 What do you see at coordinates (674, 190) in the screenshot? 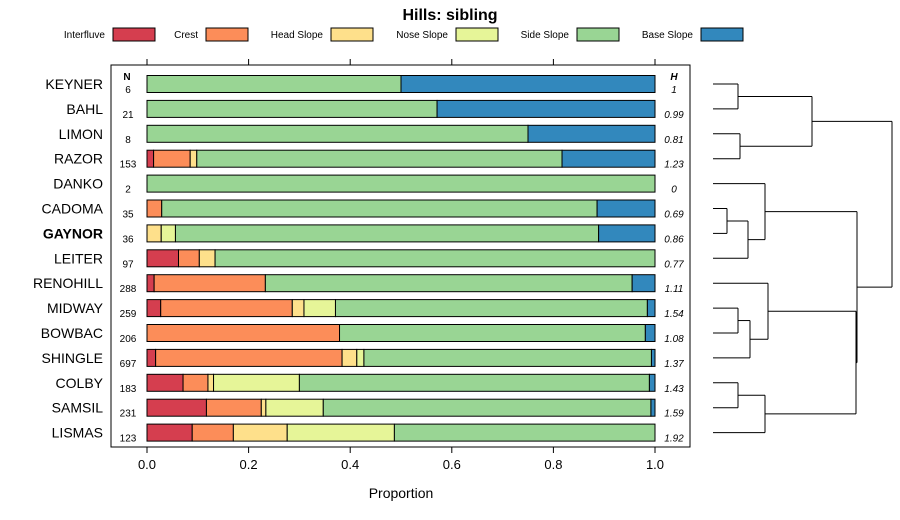
I see `row-h: 0` at bounding box center [674, 190].